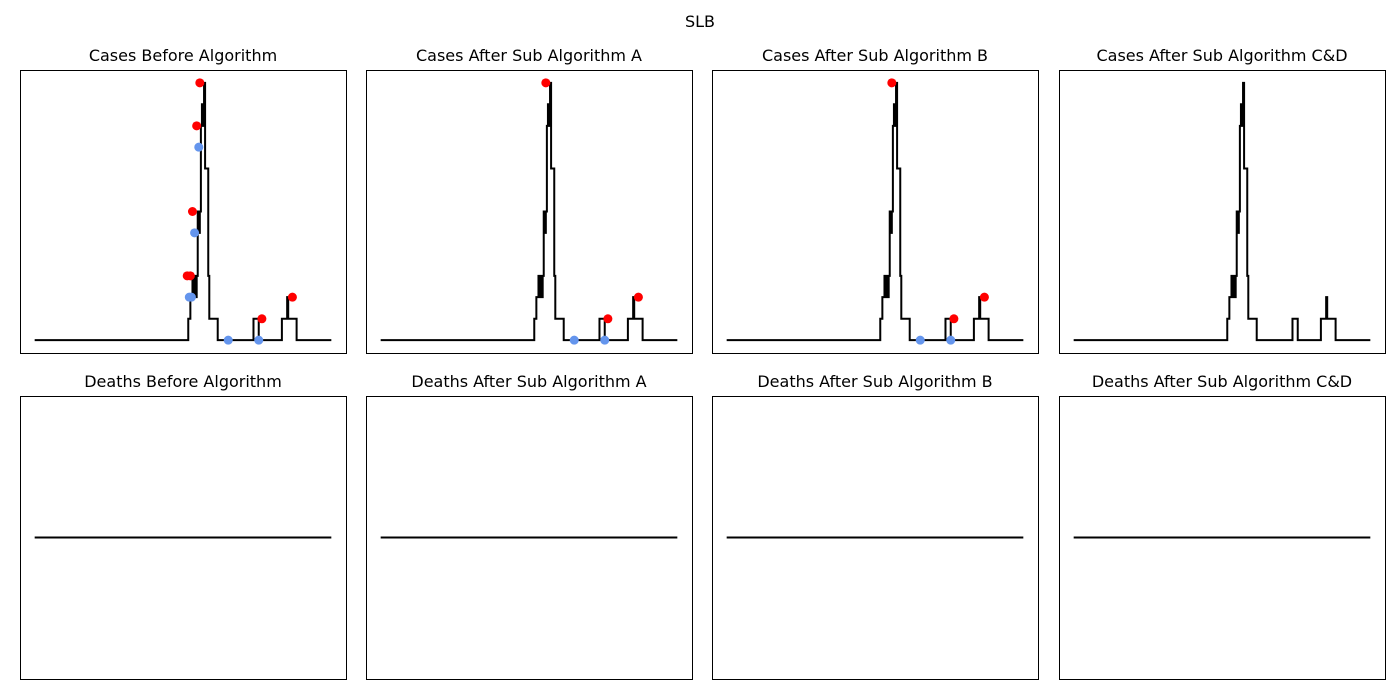 This screenshot has height=700, width=1400. Describe the element at coordinates (874, 381) in the screenshot. I see `panel-title: Deaths After Sub Algorithm B` at that location.